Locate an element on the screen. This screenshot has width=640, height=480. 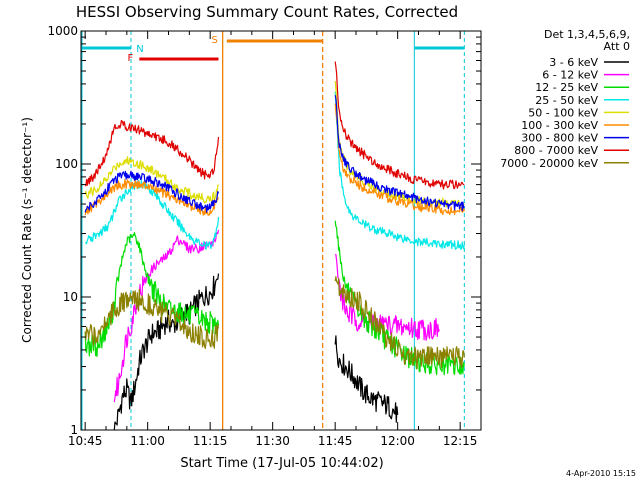
y-tick-label: 10 is located at coordinates (70, 297).